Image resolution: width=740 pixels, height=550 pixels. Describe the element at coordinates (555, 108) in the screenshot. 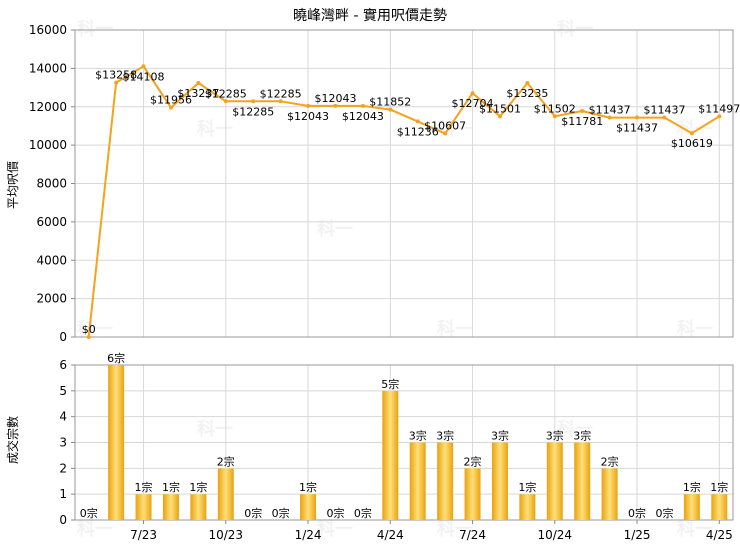

I see `price-label: $11502` at that location.